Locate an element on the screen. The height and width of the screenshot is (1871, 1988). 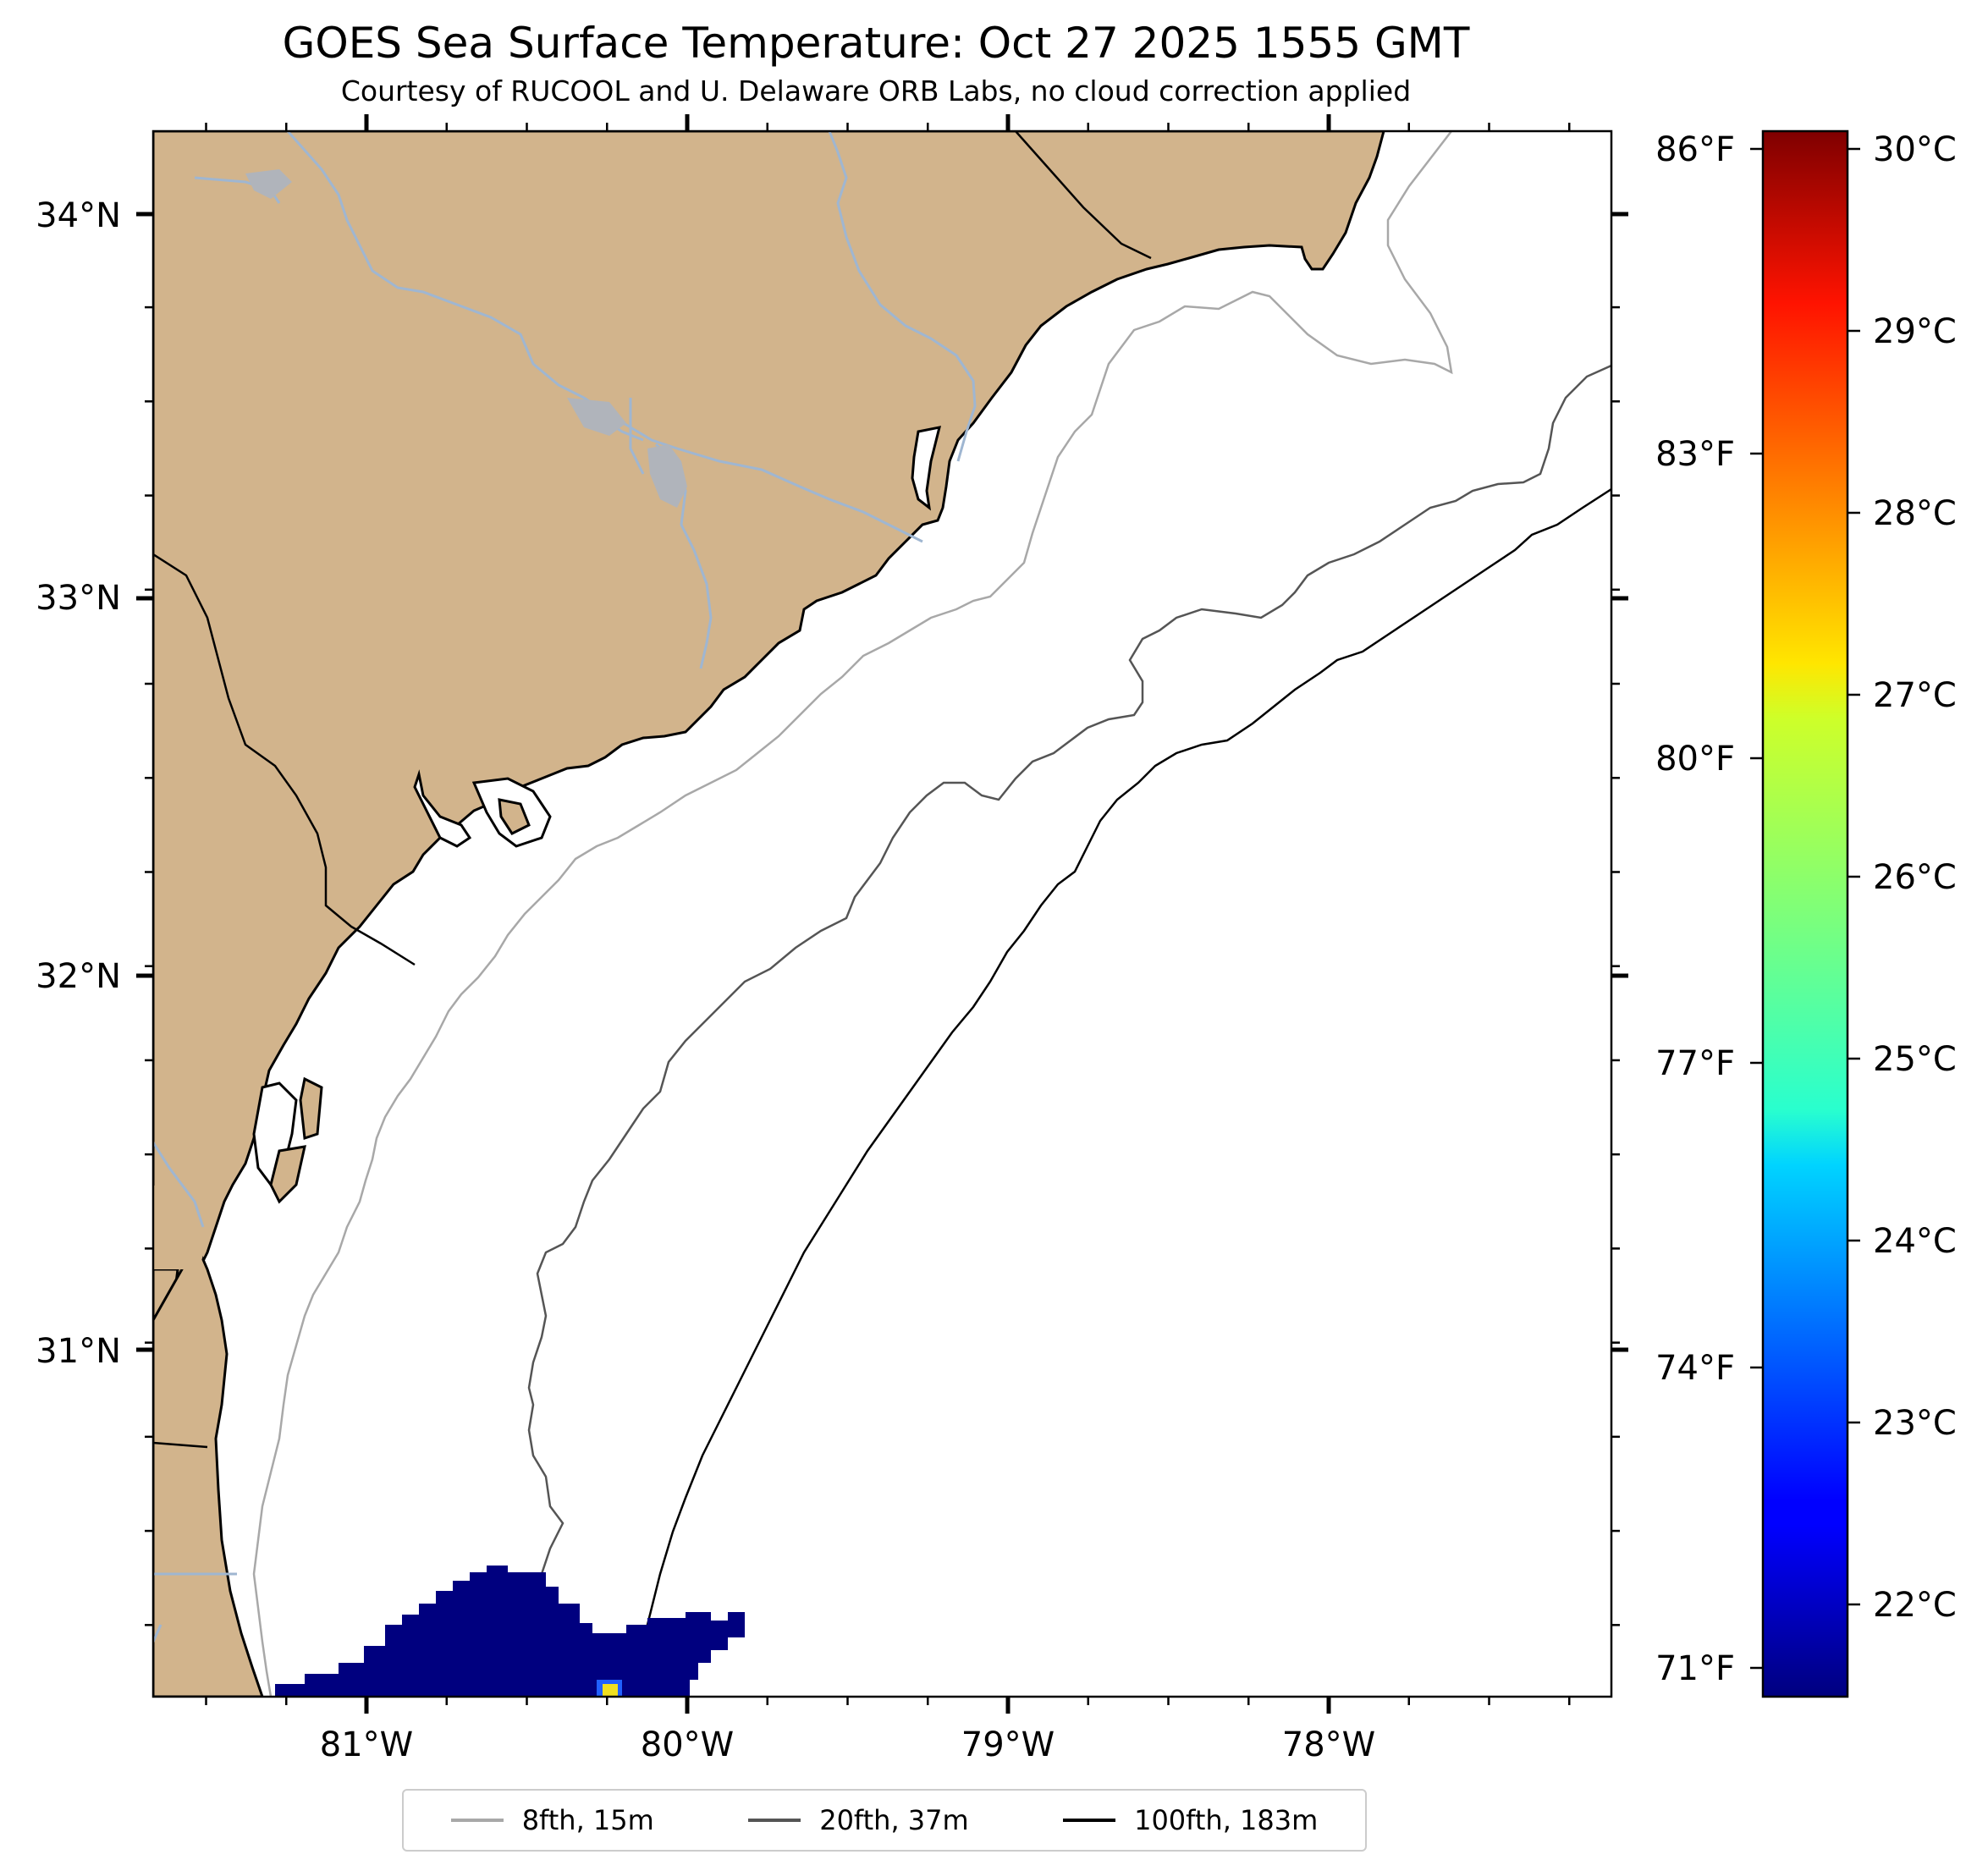
f-label-83: 83°F is located at coordinates (1695, 455).